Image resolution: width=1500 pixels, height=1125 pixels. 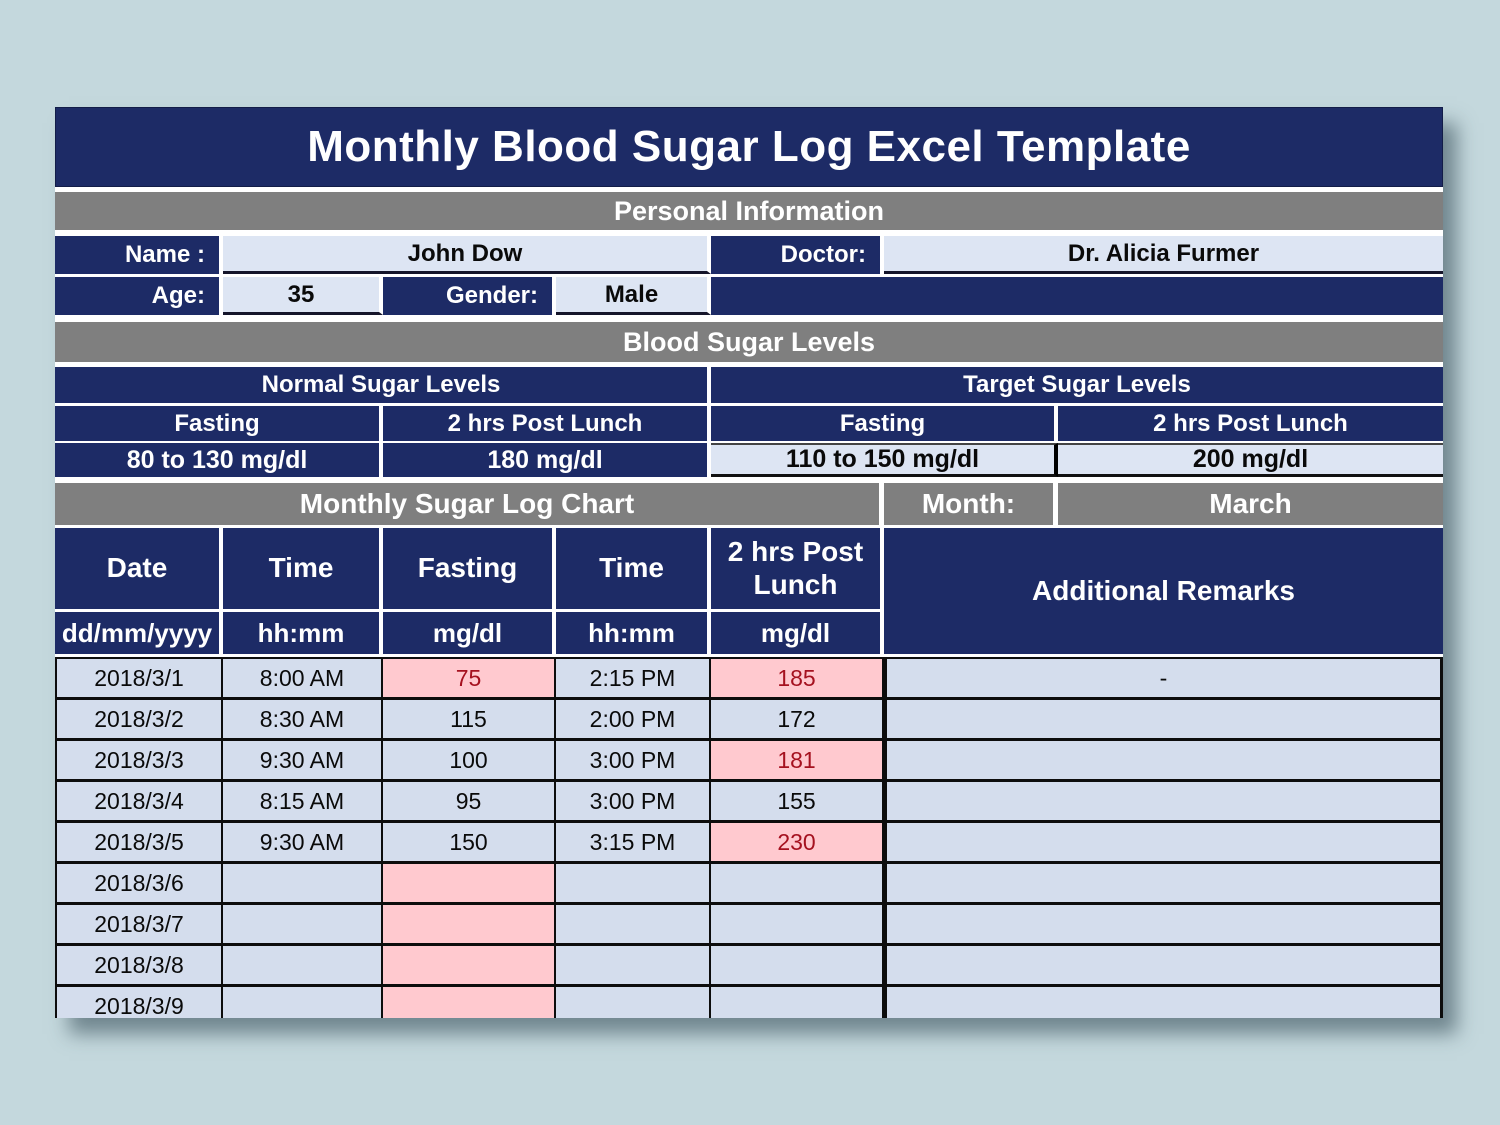 What do you see at coordinates (1250, 504) in the screenshot?
I see `month-field: March` at bounding box center [1250, 504].